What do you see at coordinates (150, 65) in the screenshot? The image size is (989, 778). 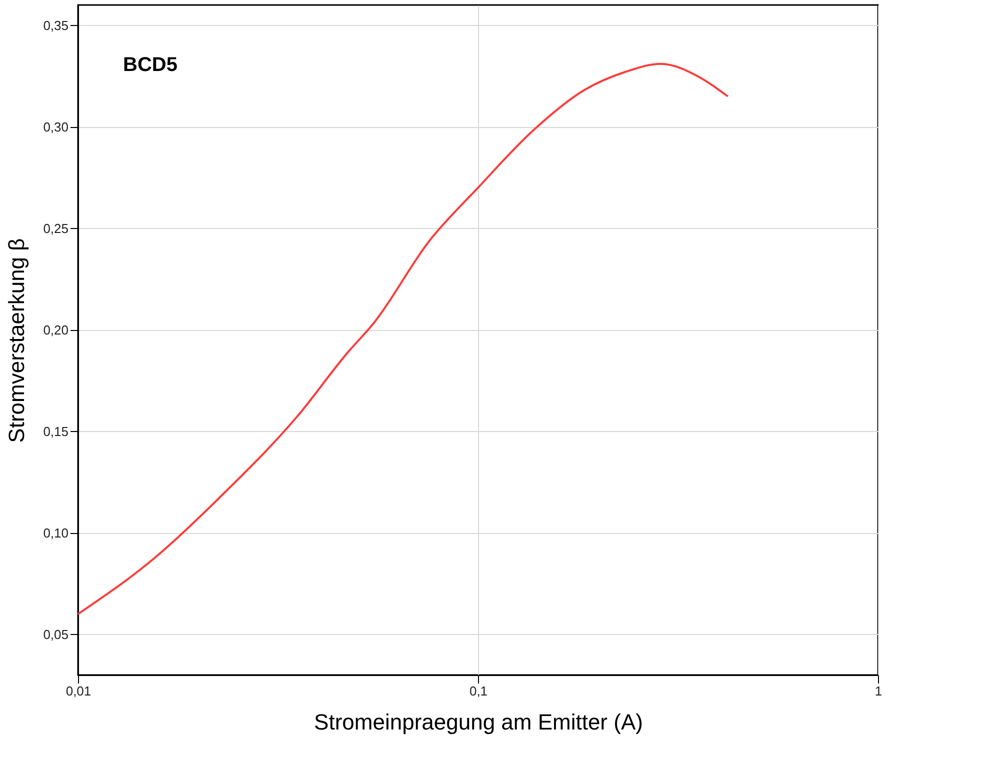 I see `annotation: BCD5` at bounding box center [150, 65].